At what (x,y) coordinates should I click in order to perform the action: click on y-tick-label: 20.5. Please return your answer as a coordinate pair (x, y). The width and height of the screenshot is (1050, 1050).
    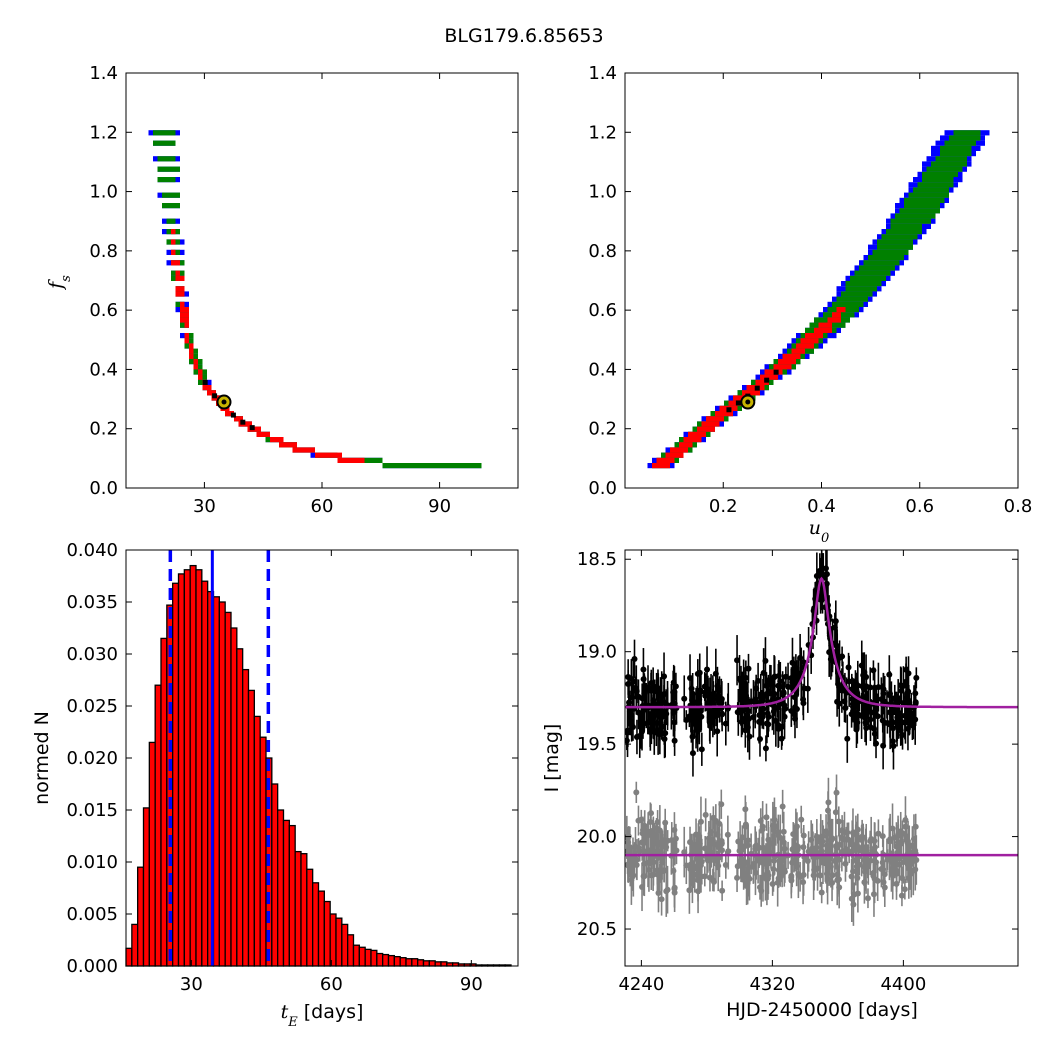
    Looking at the image, I should click on (597, 929).